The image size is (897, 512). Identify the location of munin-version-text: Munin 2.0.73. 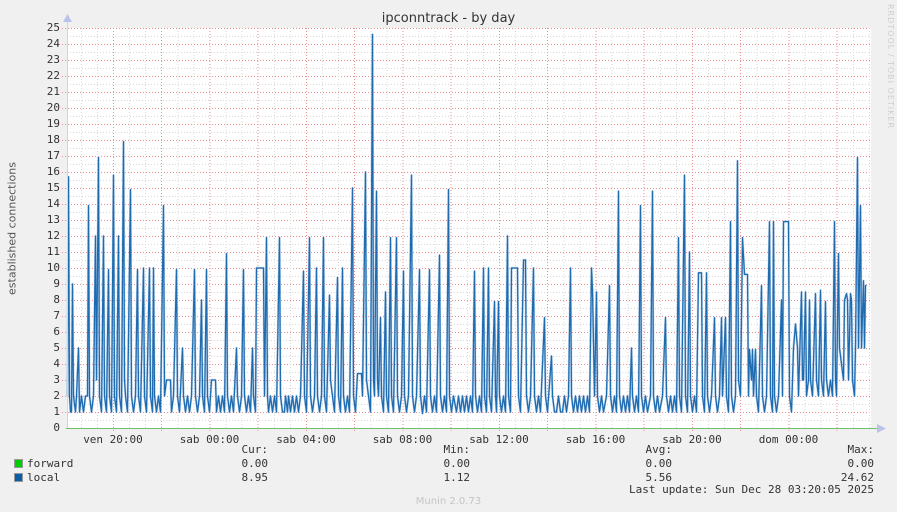
(448, 501).